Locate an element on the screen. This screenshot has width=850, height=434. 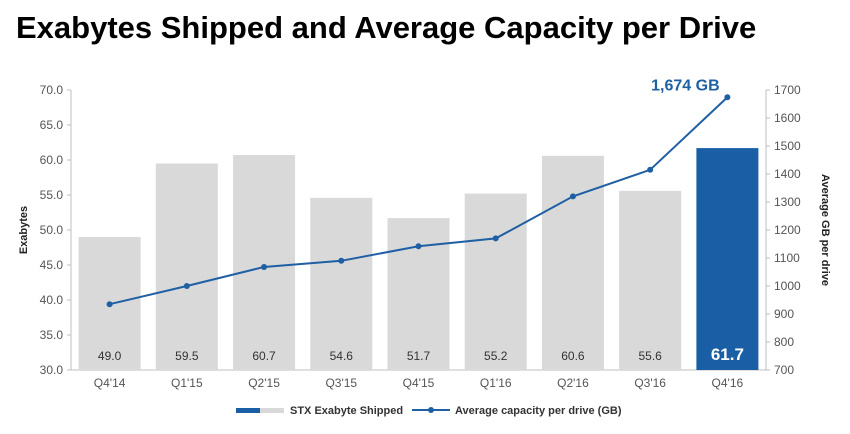
callout-label: 1,674 GB is located at coordinates (685, 85).